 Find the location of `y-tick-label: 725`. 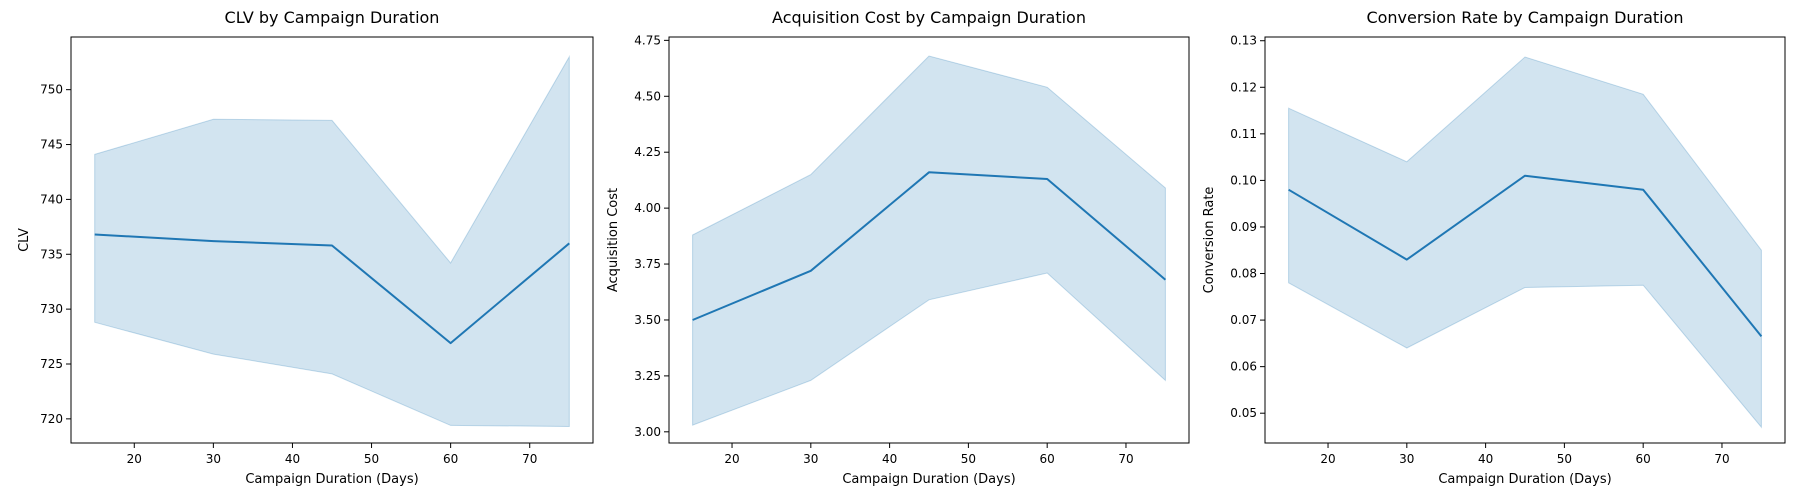

y-tick-label: 725 is located at coordinates (51, 364).